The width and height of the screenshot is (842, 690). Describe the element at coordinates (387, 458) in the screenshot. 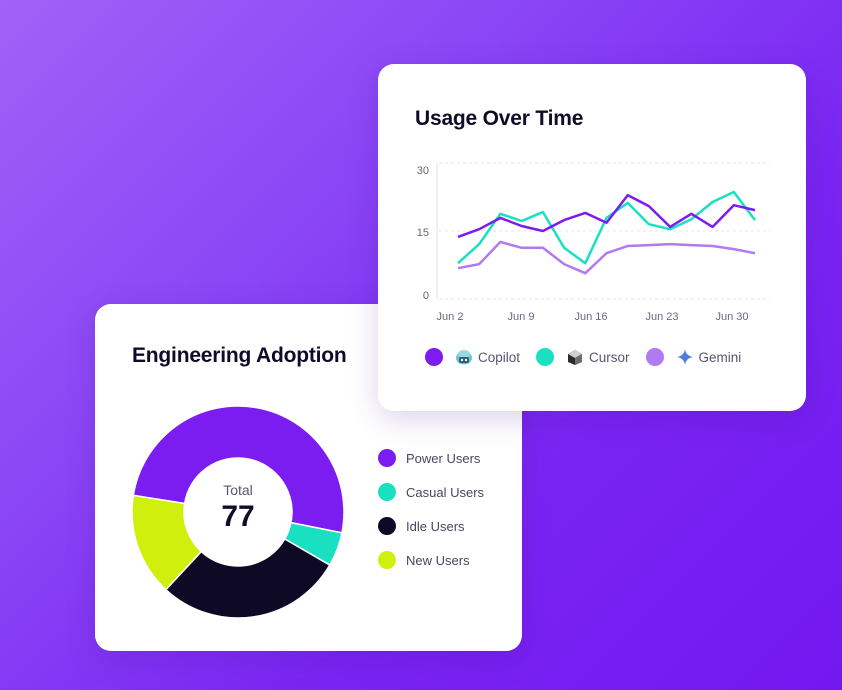

I see `power-users-swatch` at that location.